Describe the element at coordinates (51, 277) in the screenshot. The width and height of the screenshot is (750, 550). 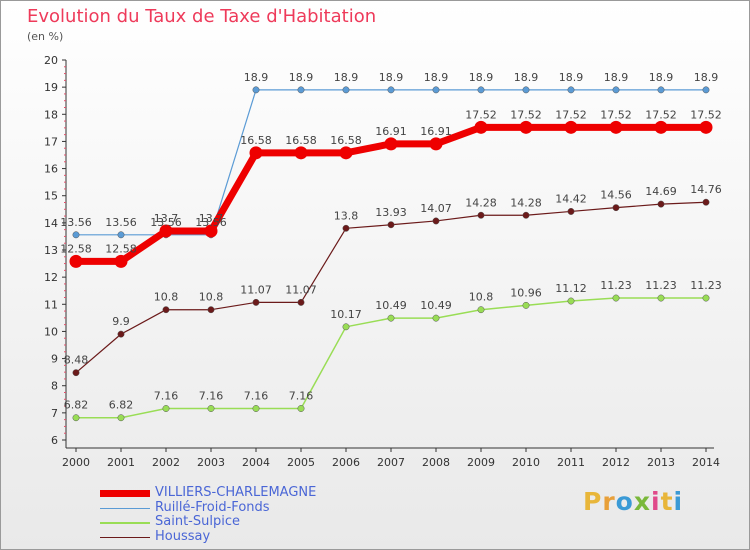
I see `y-tick-label: 12` at that location.